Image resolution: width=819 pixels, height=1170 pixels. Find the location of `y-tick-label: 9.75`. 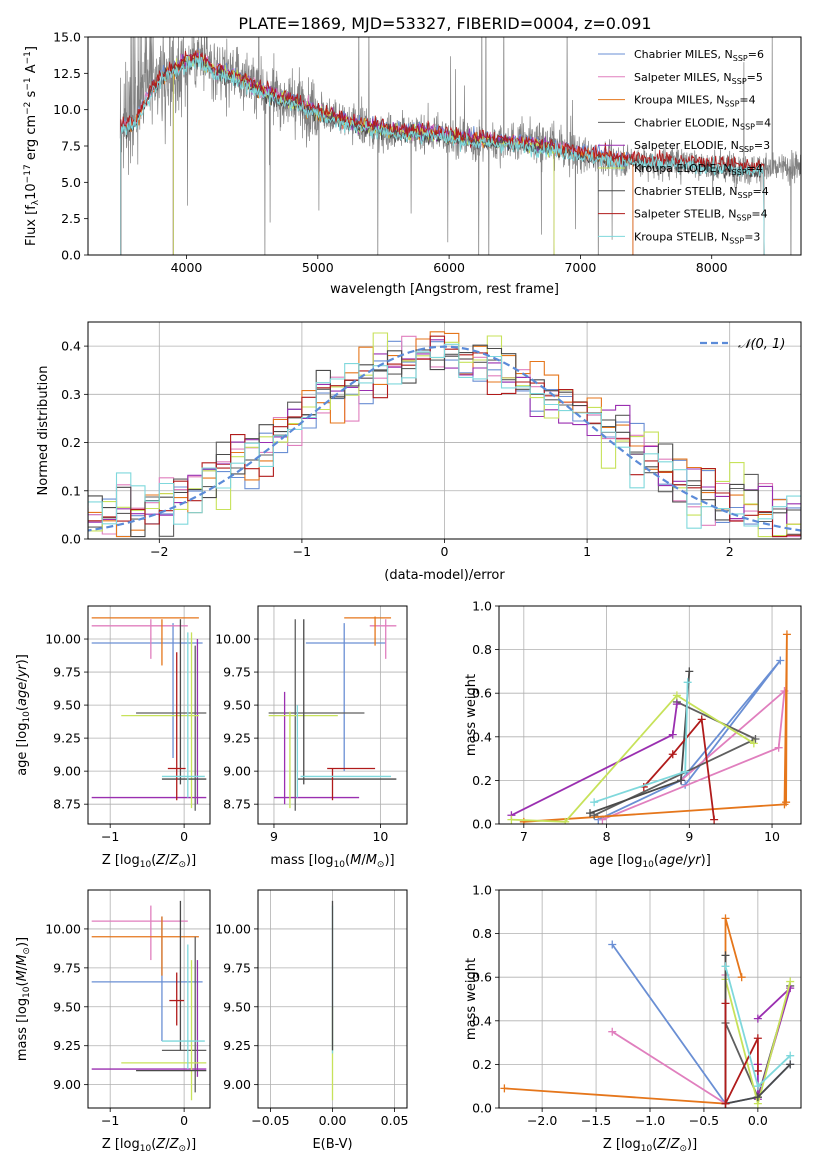

y-tick-label: 9.75 is located at coordinates (67, 967).